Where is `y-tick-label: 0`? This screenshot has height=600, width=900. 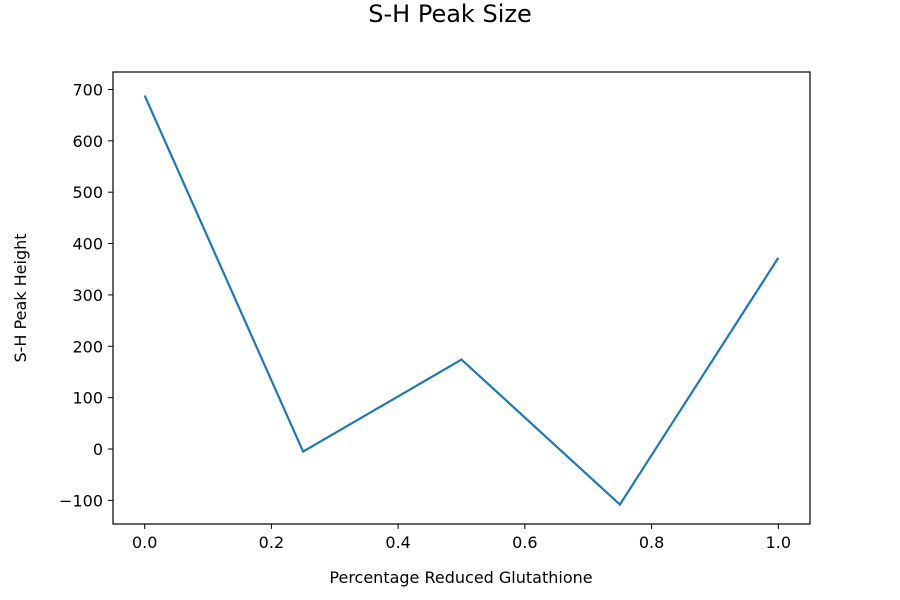
y-tick-label: 0 is located at coordinates (98, 449).